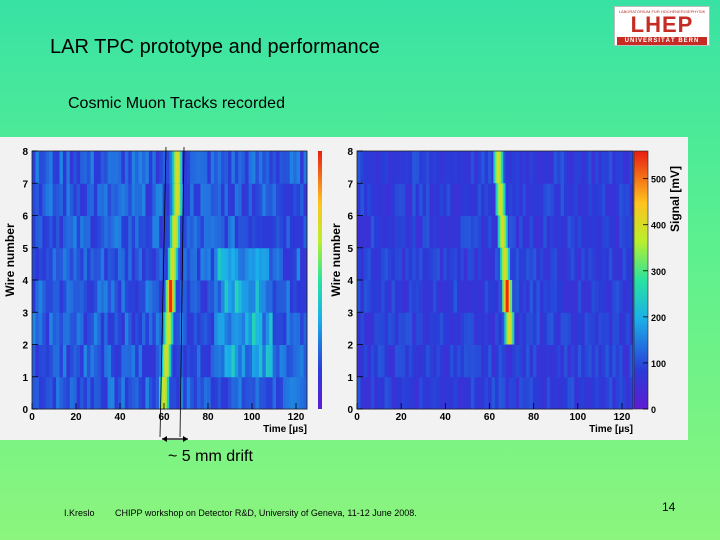 This screenshot has height=540, width=720. I want to click on logo-top-text: LABORATORIUM FÜR HOCHENERGIEPHYSIK, so click(662, 11).